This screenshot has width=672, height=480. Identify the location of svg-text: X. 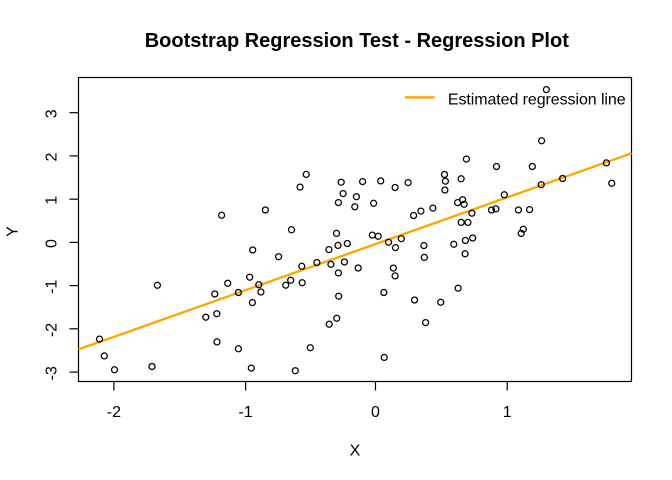
(355, 451).